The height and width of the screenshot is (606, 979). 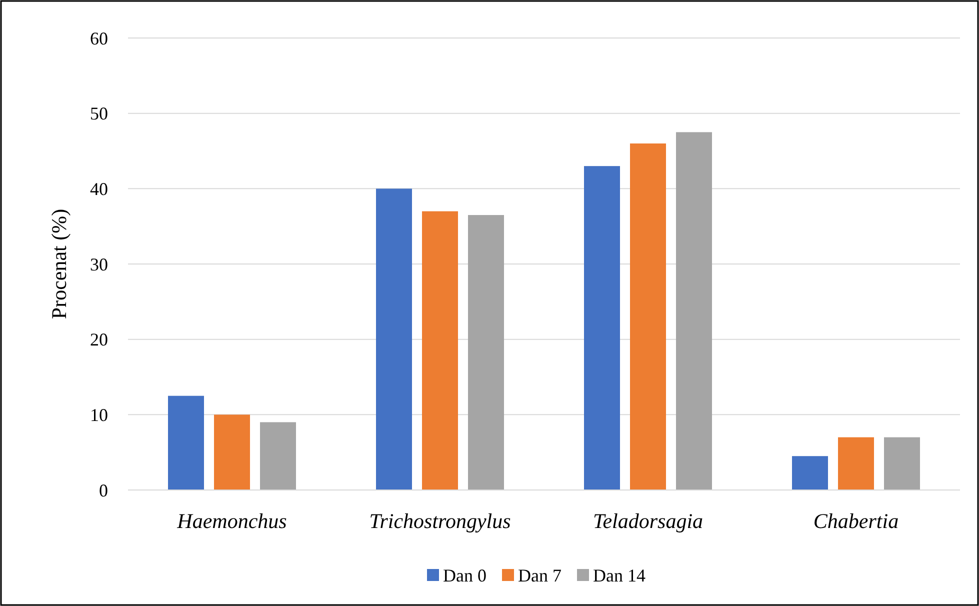 What do you see at coordinates (103, 490) in the screenshot?
I see `y-tick-label: 0` at bounding box center [103, 490].